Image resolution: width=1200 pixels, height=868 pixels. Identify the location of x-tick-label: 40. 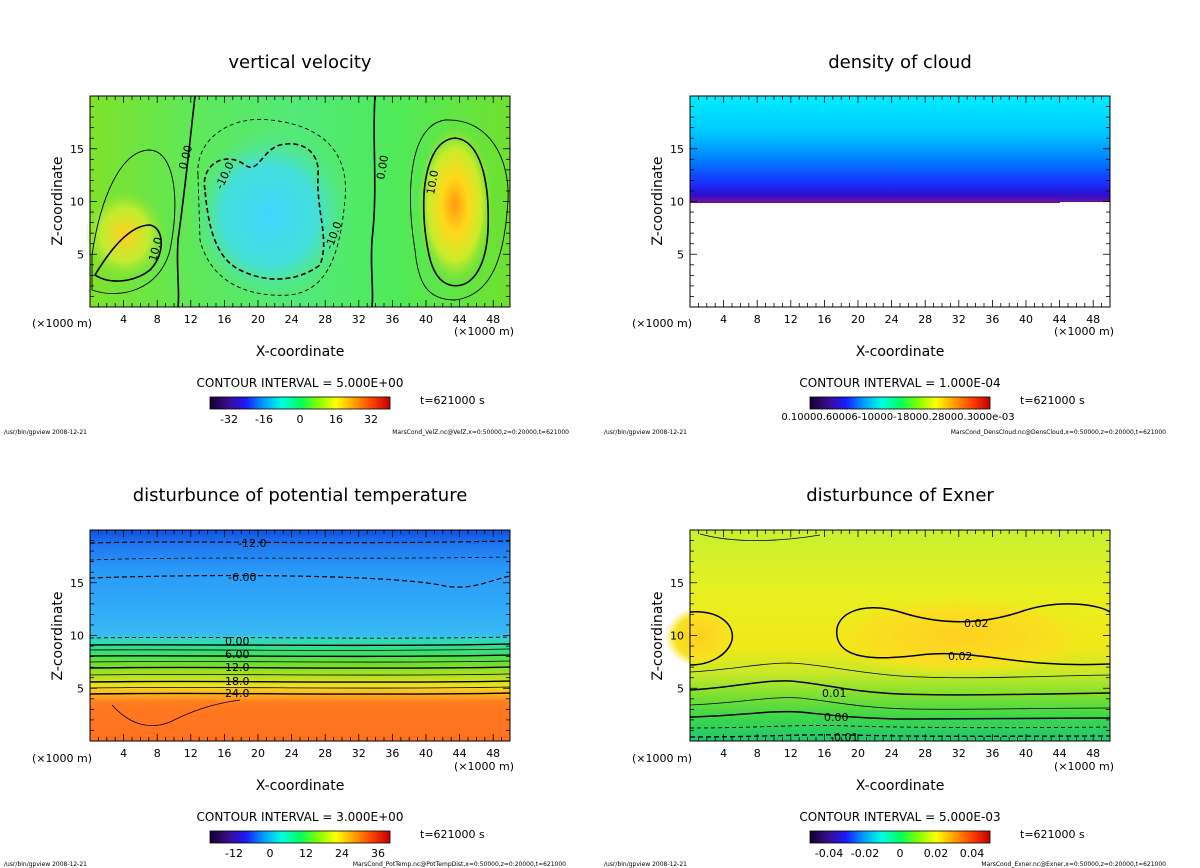
(1026, 319).